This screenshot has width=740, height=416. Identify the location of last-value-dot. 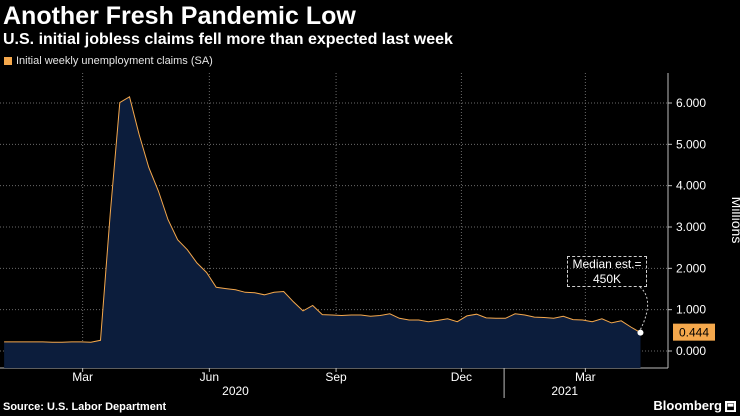
(640, 332).